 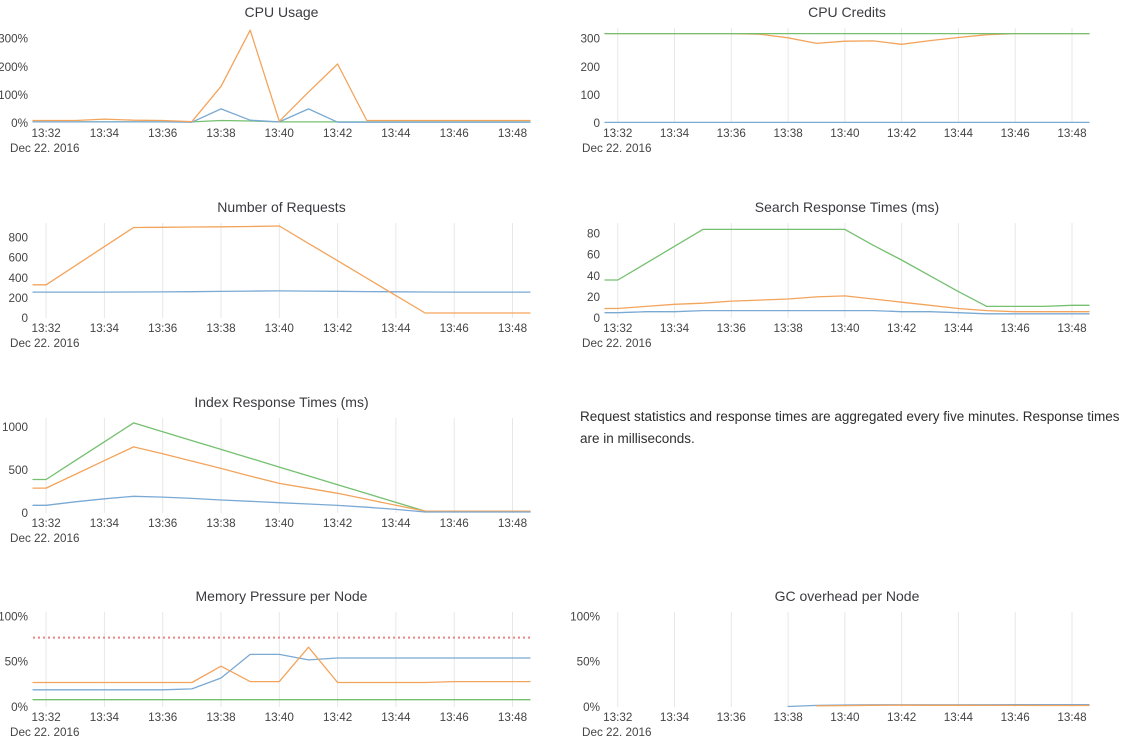 I want to click on y-axis-label: 50%, so click(x=588, y=662).